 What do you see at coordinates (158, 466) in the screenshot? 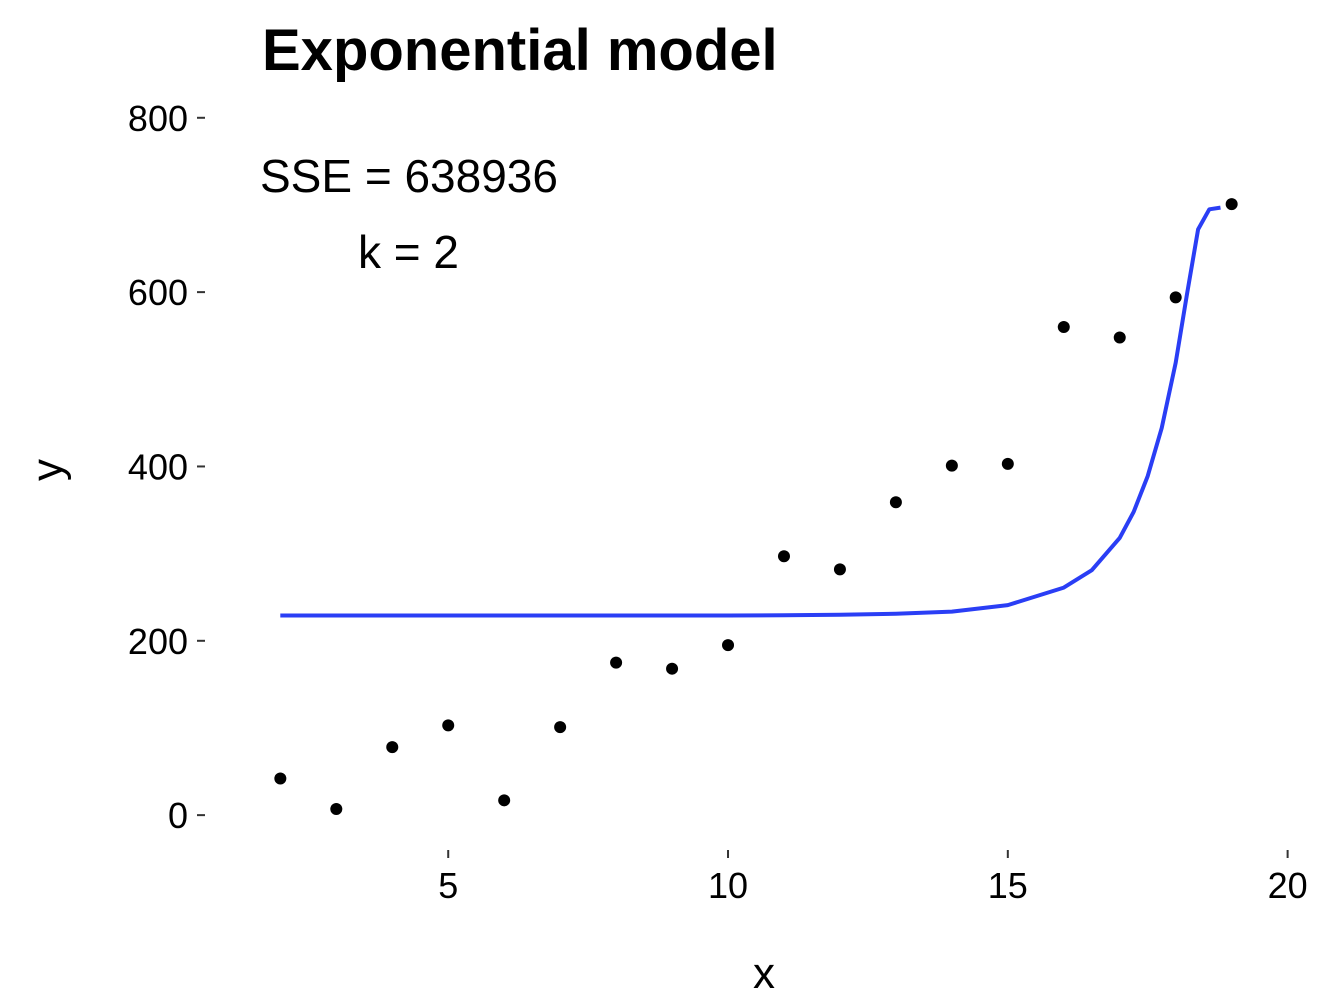
I see `y-tick-label: 400` at bounding box center [158, 466].